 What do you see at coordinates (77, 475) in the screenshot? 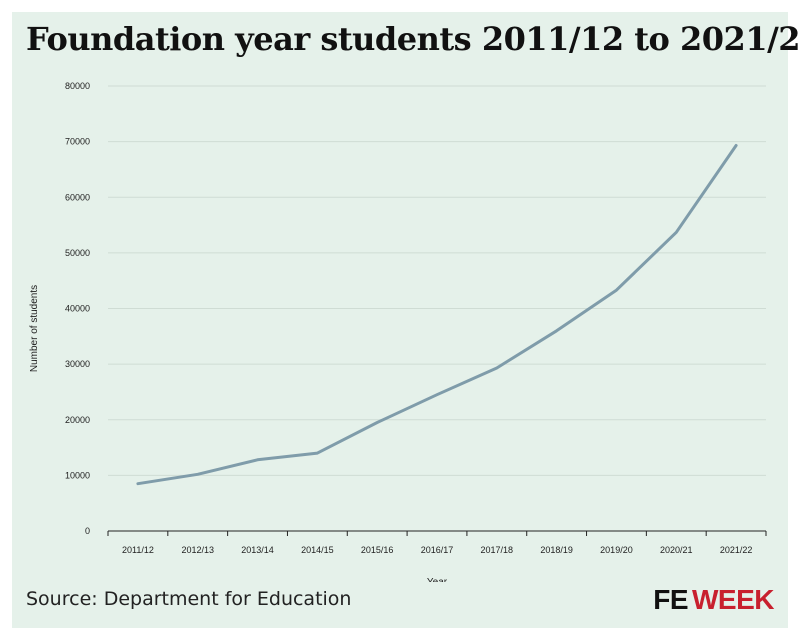
I see `y-tick-label: 10000` at bounding box center [77, 475].